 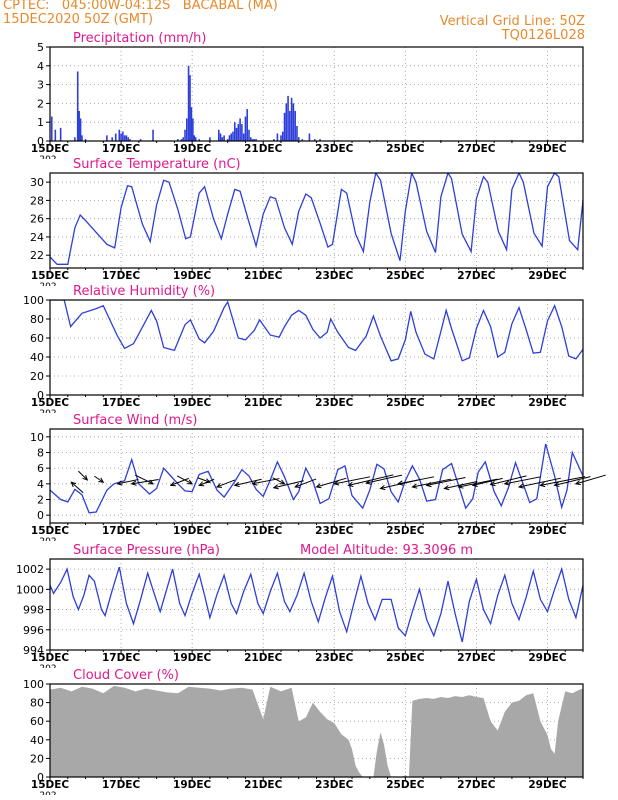 What do you see at coordinates (121, 658) in the screenshot?
I see `pres-xtick-label: 17DEC` at bounding box center [121, 658].